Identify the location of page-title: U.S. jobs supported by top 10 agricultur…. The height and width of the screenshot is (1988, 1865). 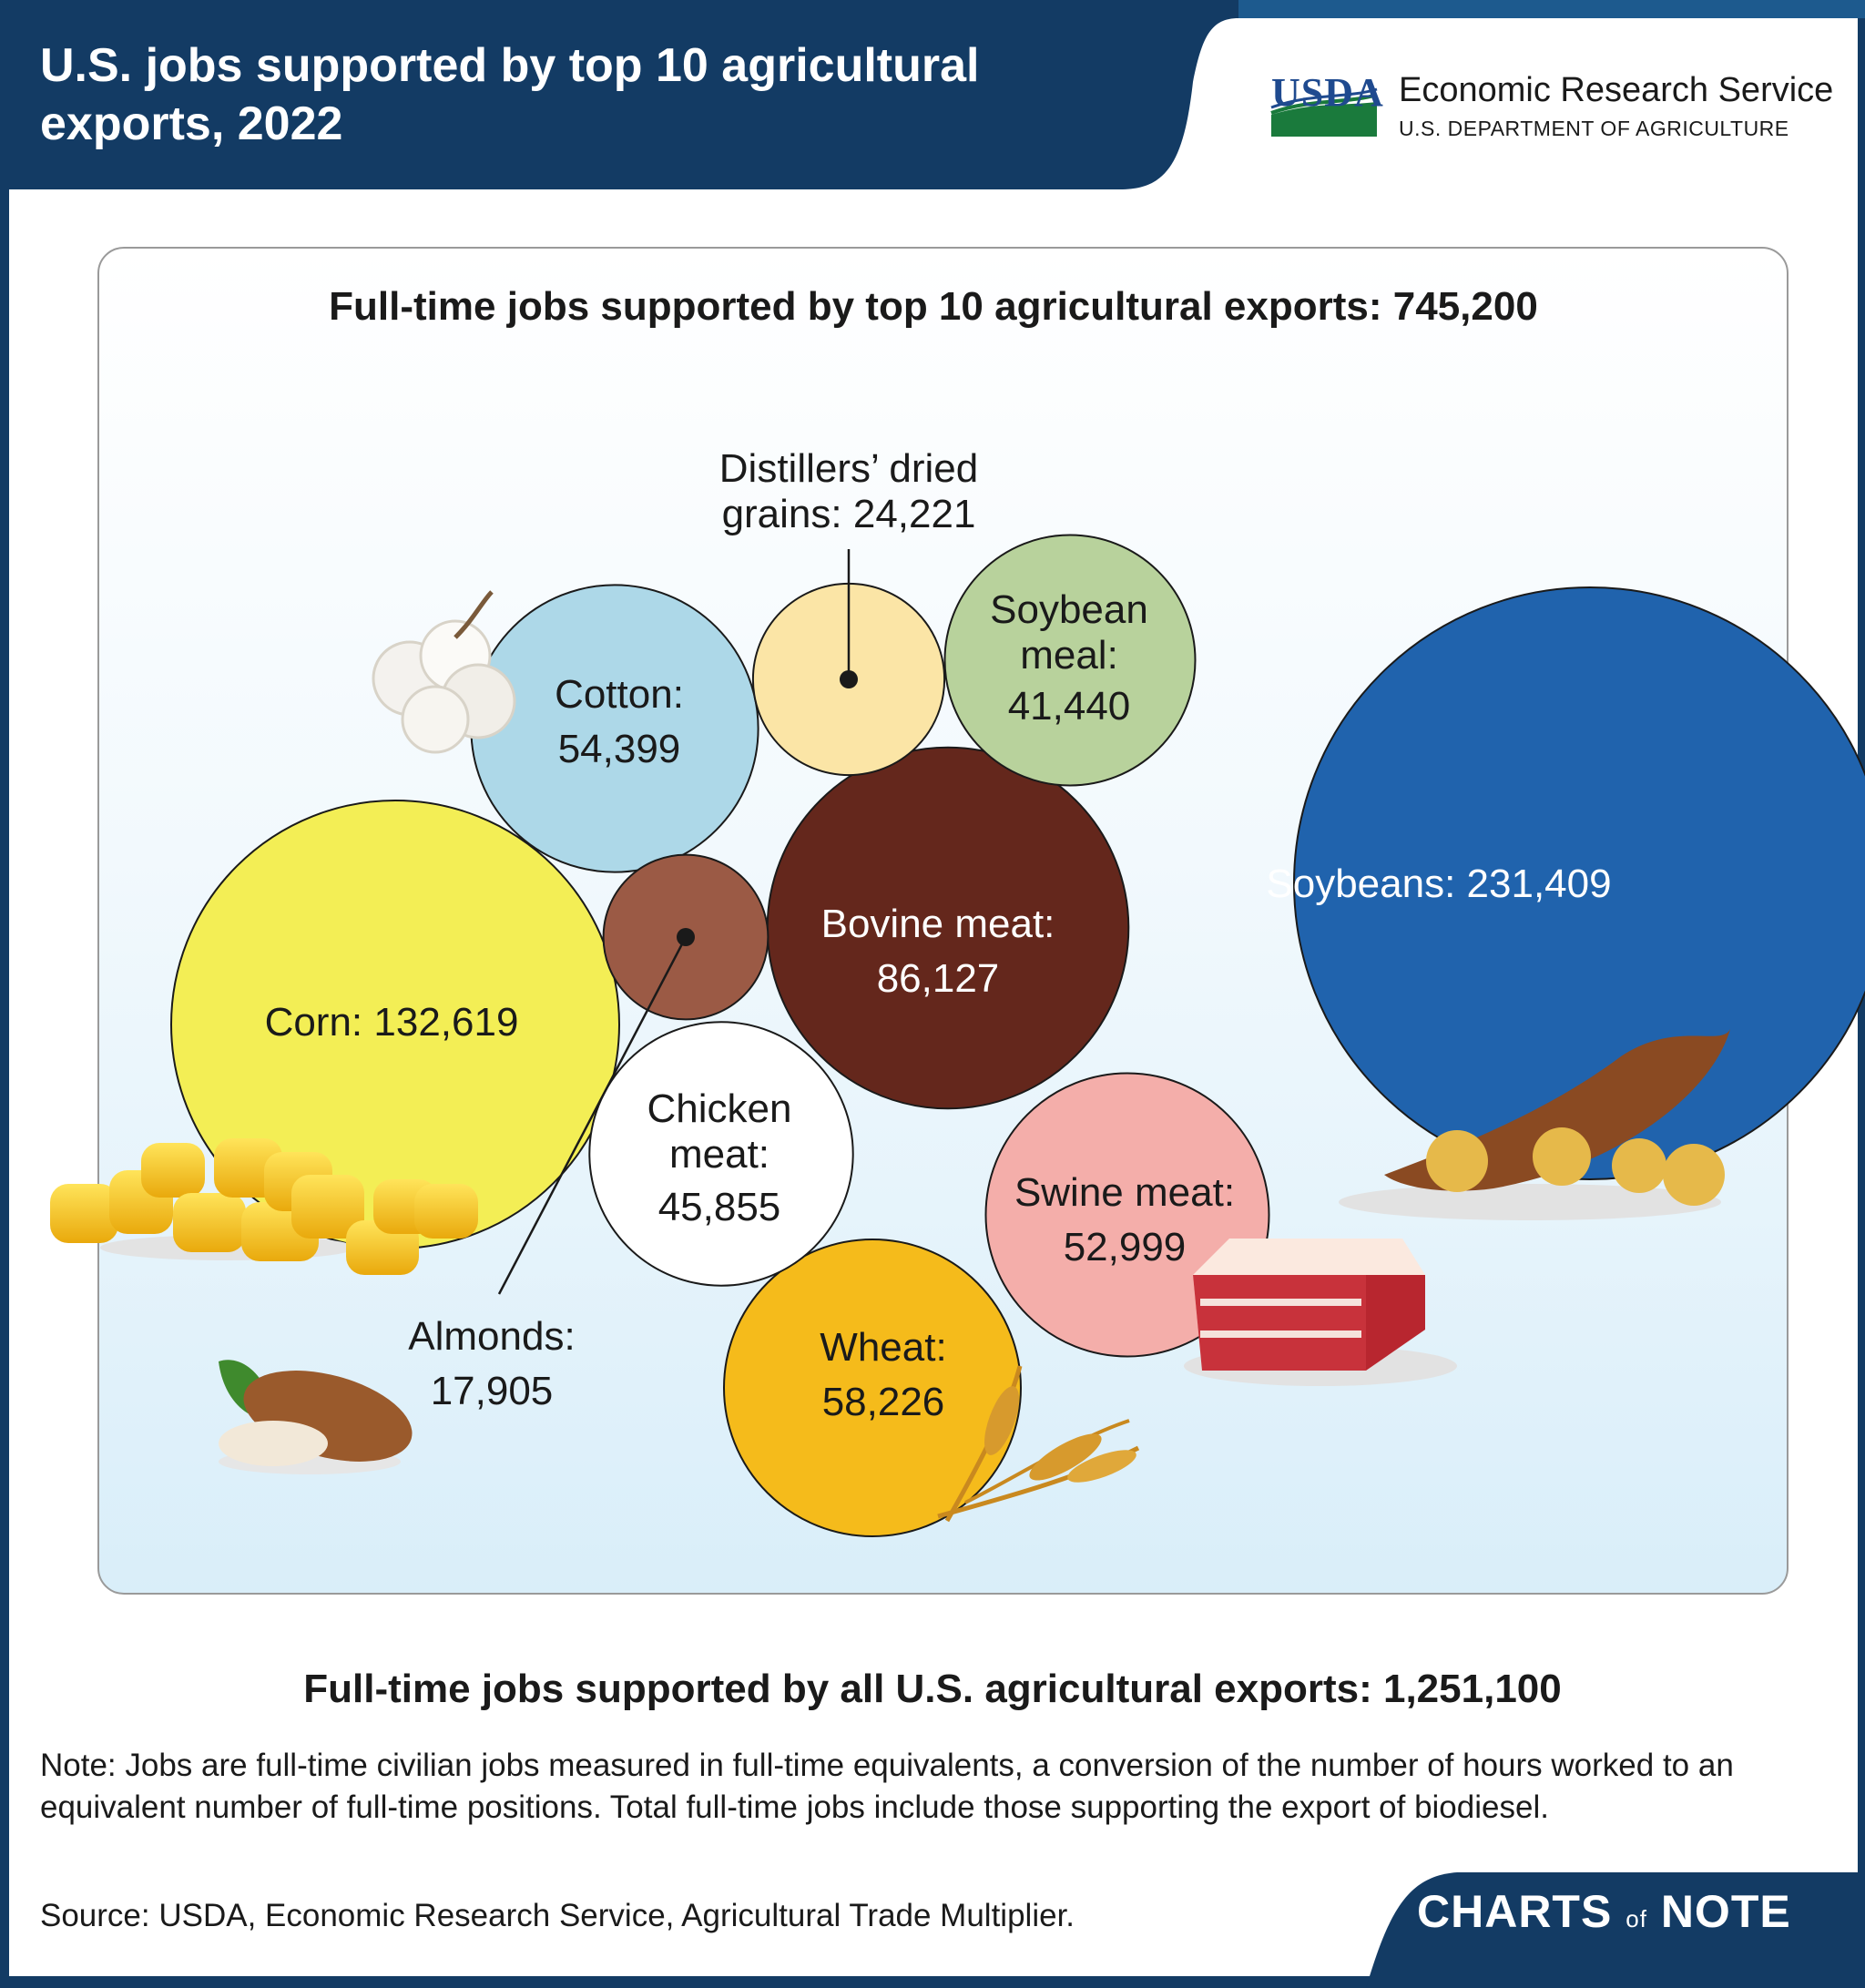
(510, 94).